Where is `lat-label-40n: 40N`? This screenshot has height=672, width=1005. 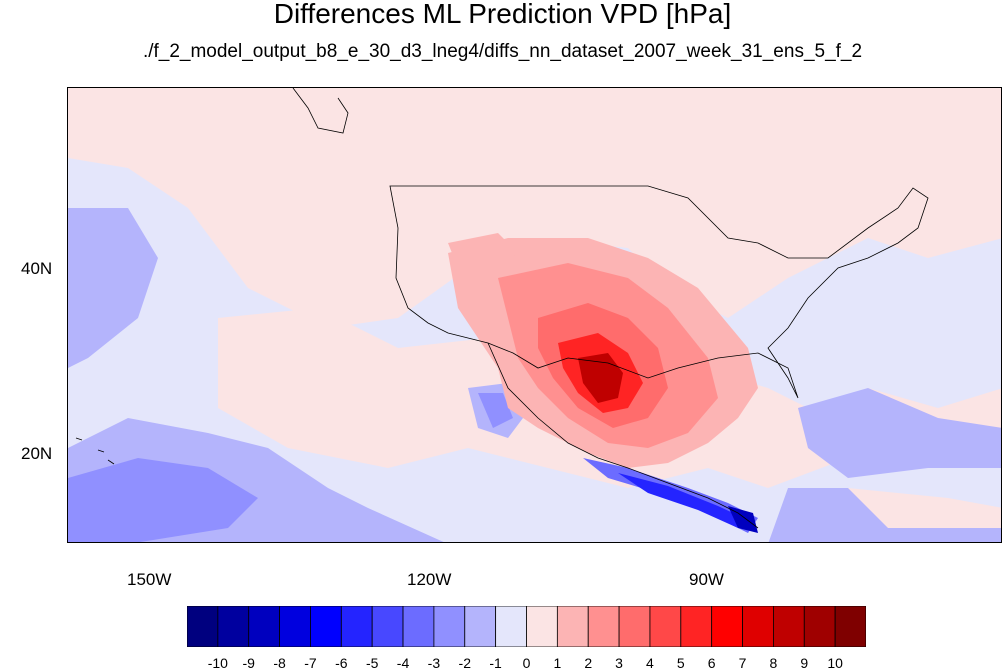
lat-label-40n: 40N is located at coordinates (37, 268).